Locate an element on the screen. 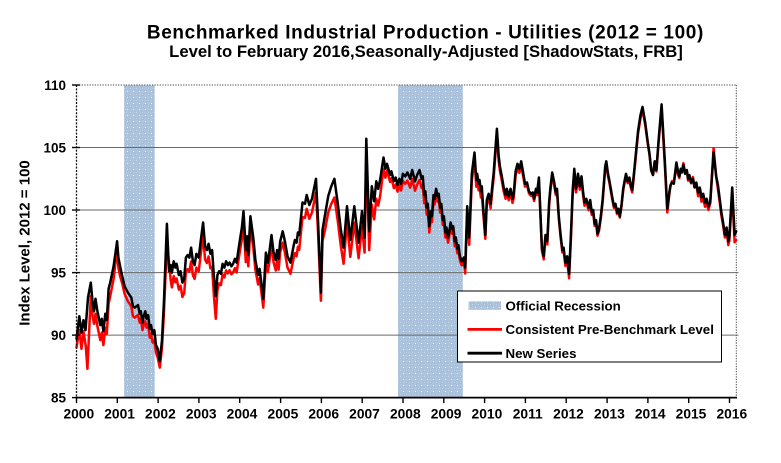  svg-text: Consistent Pre-Benchmark Level is located at coordinates (610, 329).